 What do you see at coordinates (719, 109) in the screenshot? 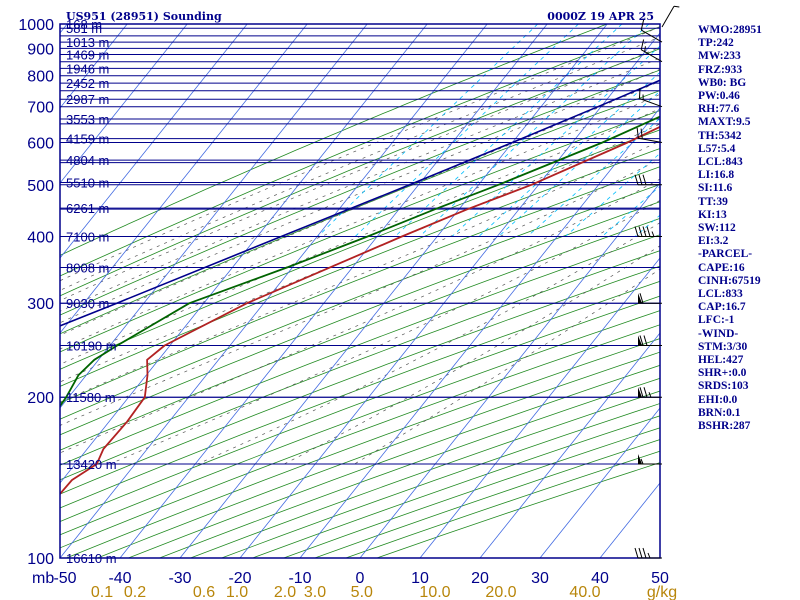
I see `sounding-index: RH:77.6` at bounding box center [719, 109].